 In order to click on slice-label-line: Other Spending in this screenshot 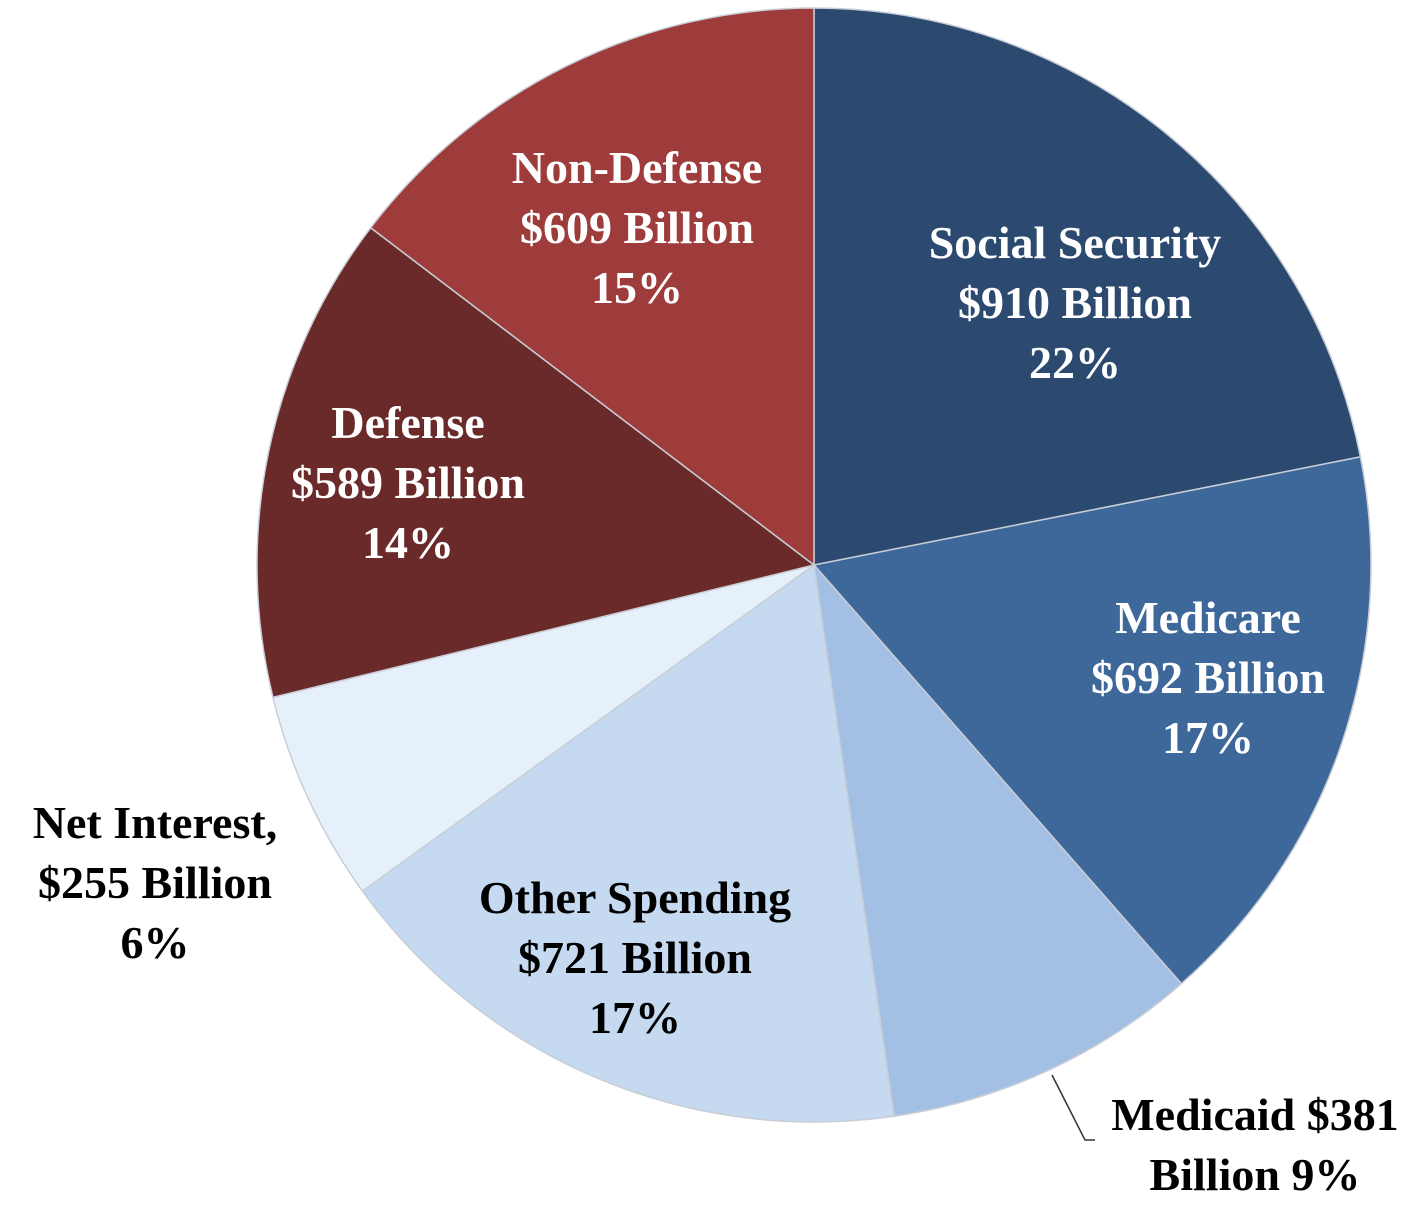, I will do `click(635, 897)`.